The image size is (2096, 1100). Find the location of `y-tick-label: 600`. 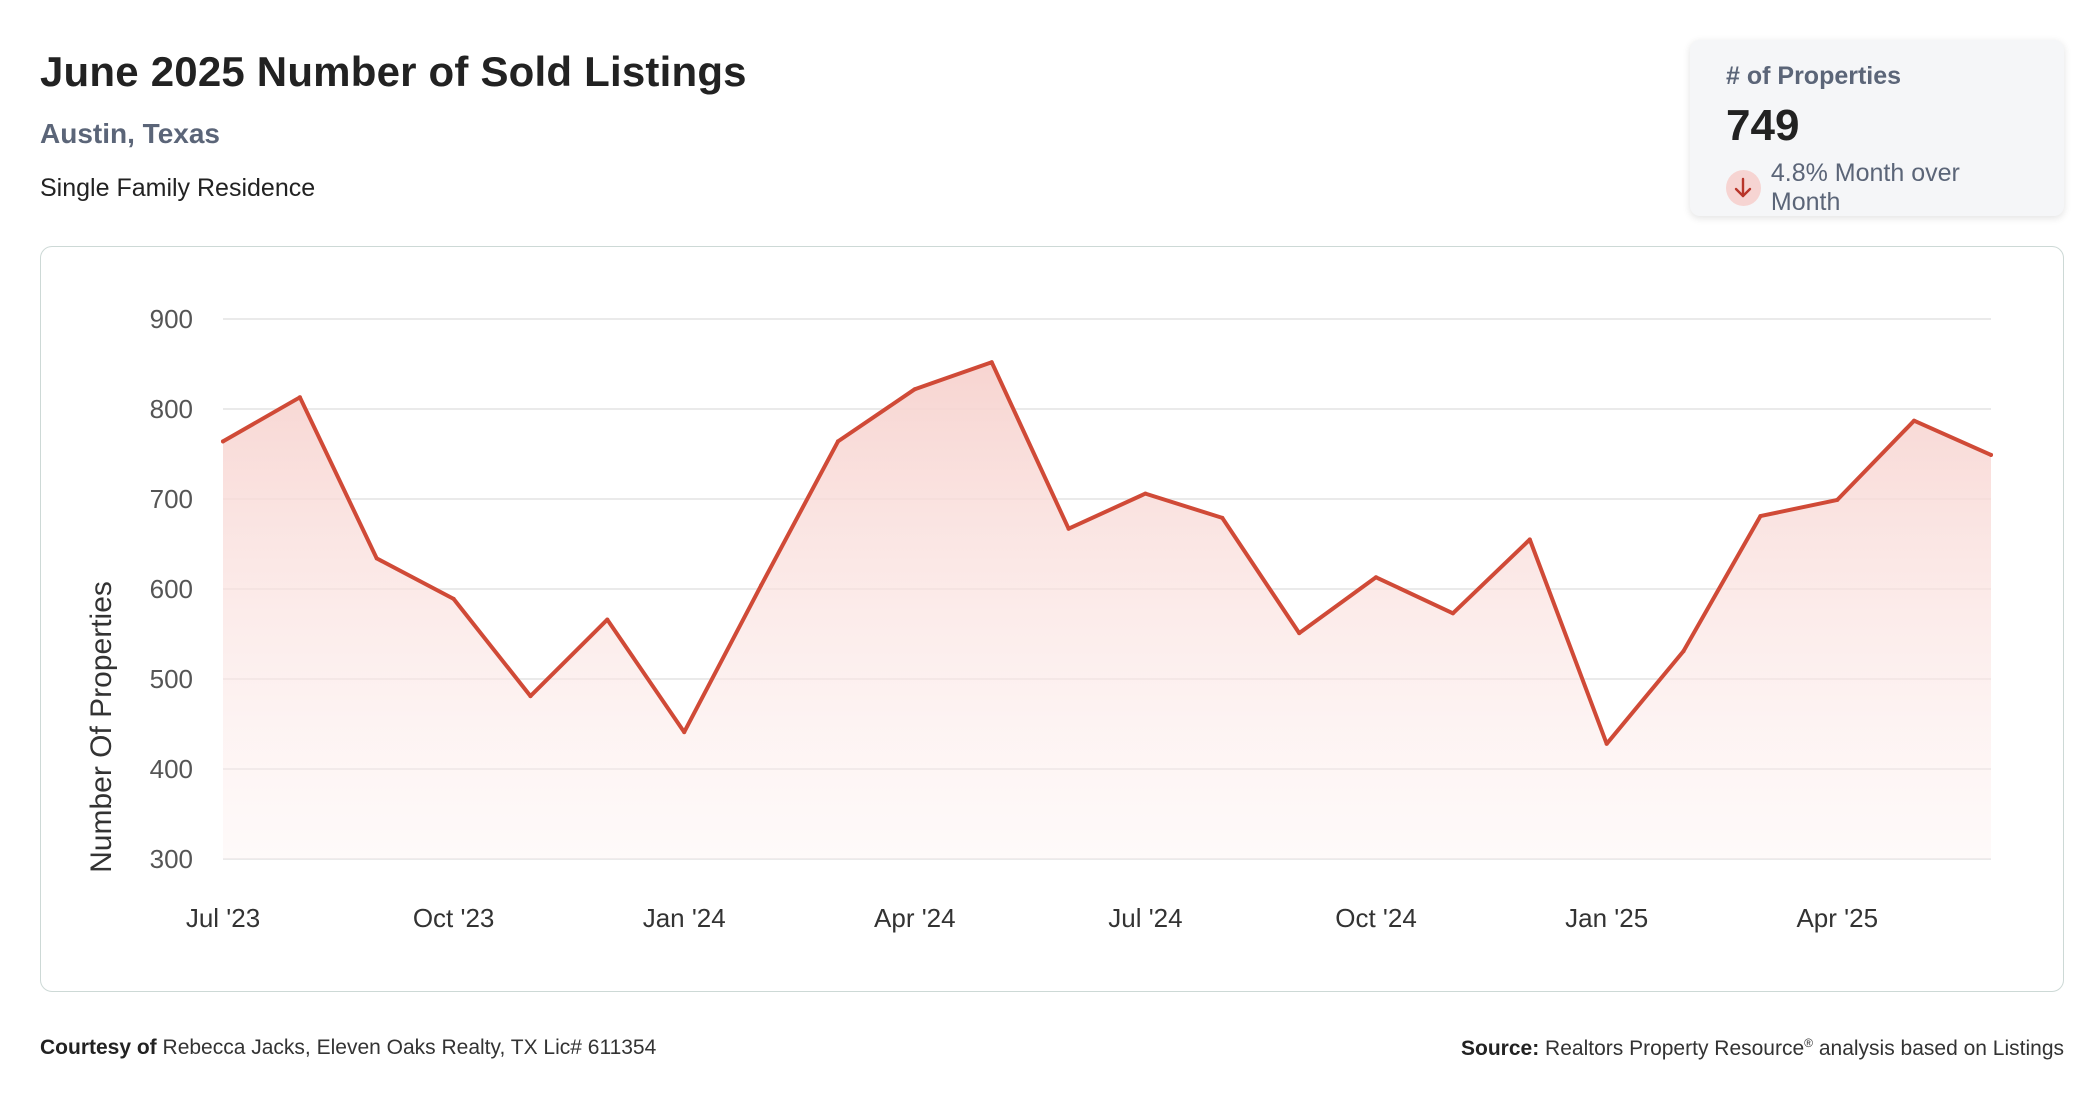

y-tick-label: 600 is located at coordinates (171, 589).